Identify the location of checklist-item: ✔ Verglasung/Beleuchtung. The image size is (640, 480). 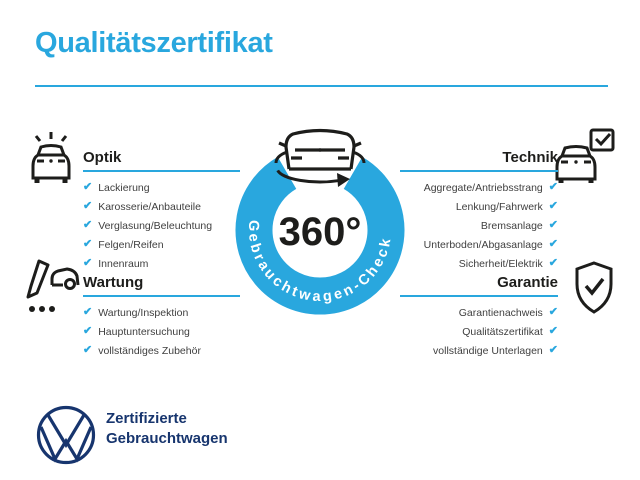
(161, 225).